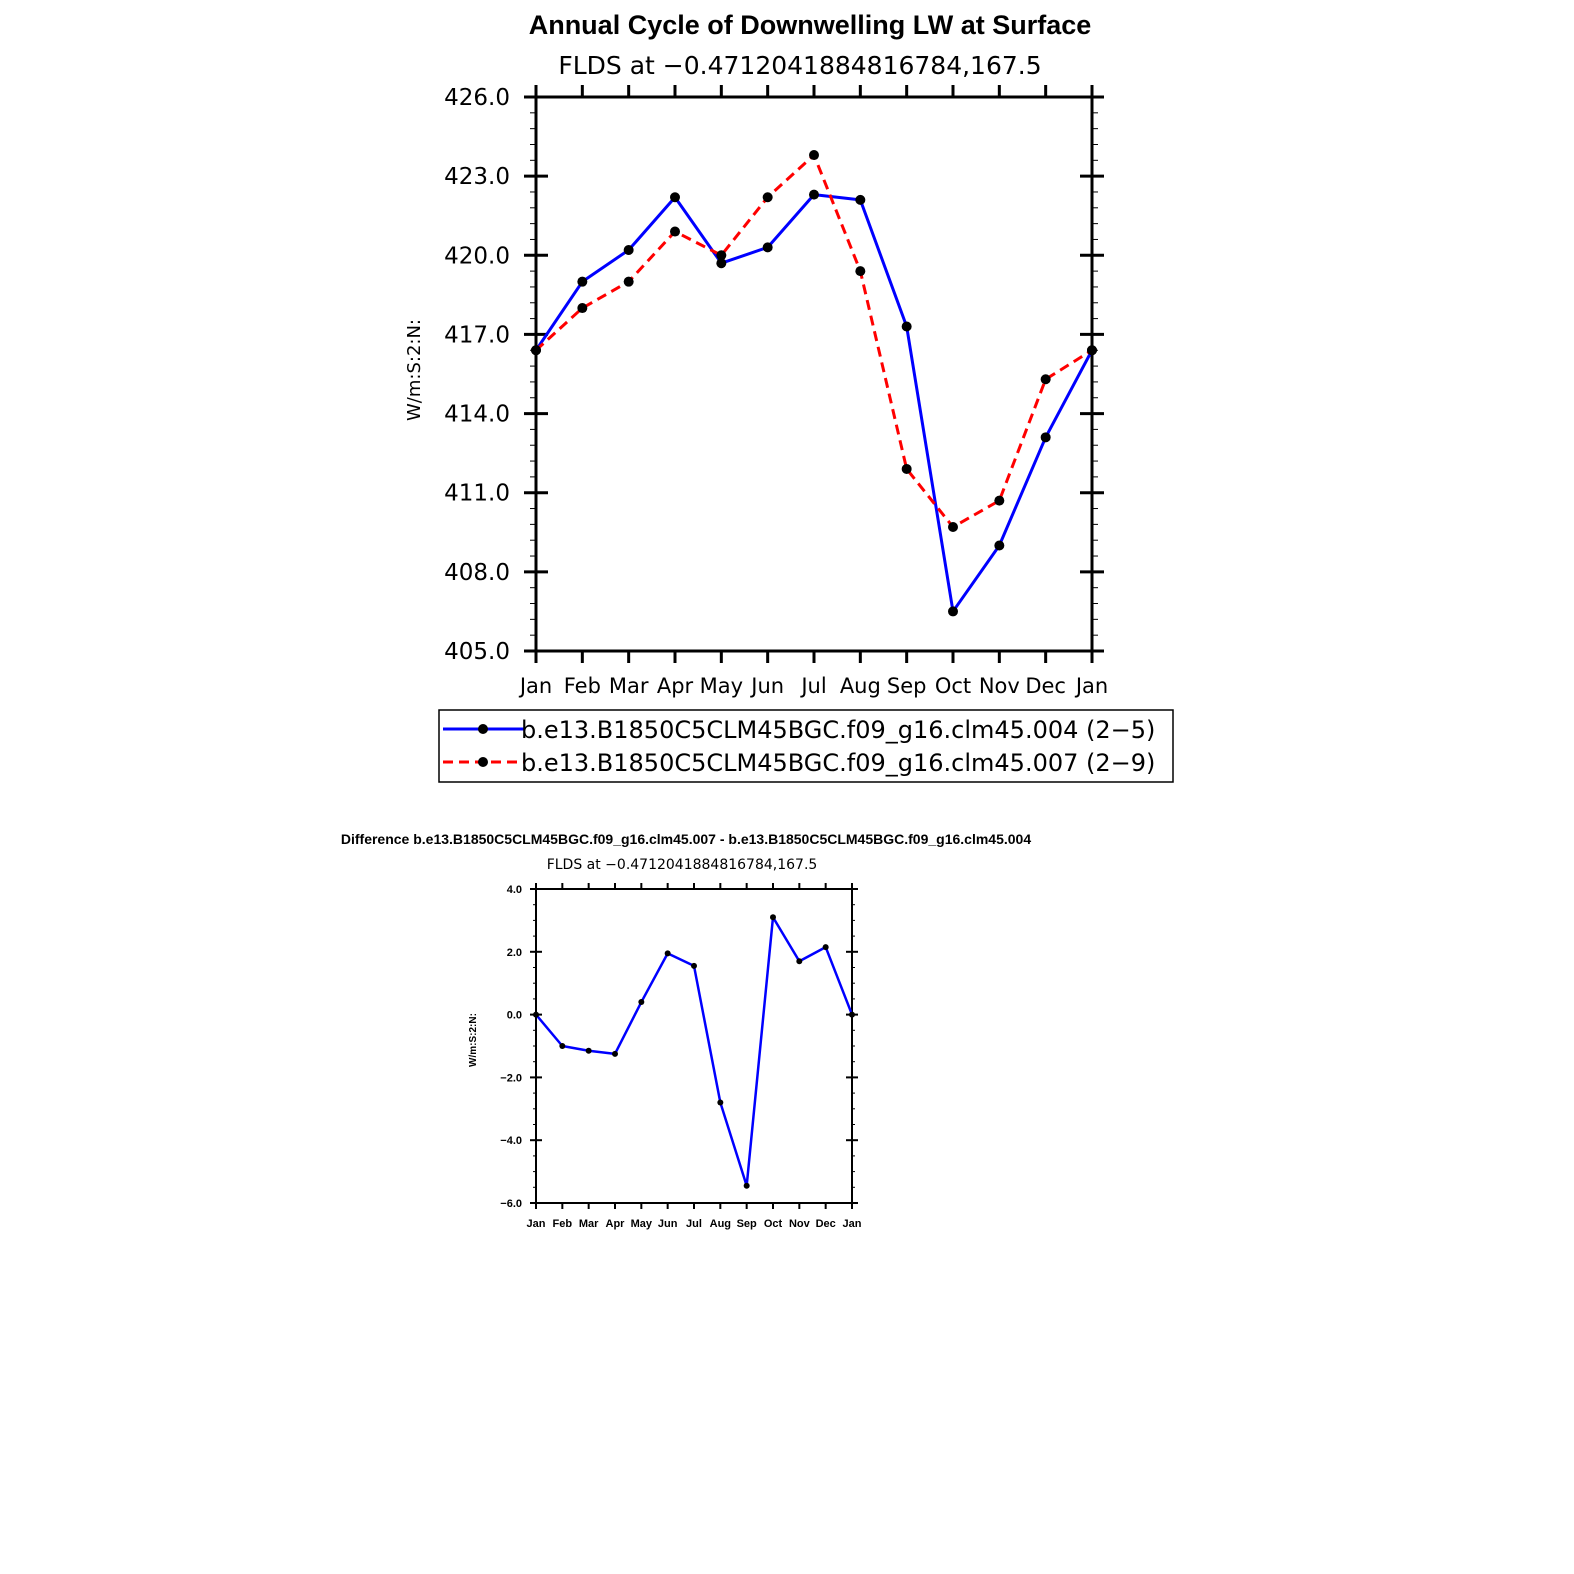  What do you see at coordinates (682, 865) in the screenshot?
I see `chart2-subtitle: FLDS at −0.4712041884816784,167.5` at bounding box center [682, 865].